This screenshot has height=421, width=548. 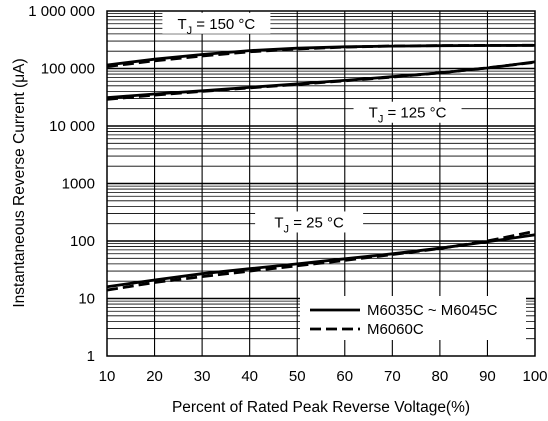 I want to click on legend-label: M6035C ~ M6045C, so click(x=432, y=310).